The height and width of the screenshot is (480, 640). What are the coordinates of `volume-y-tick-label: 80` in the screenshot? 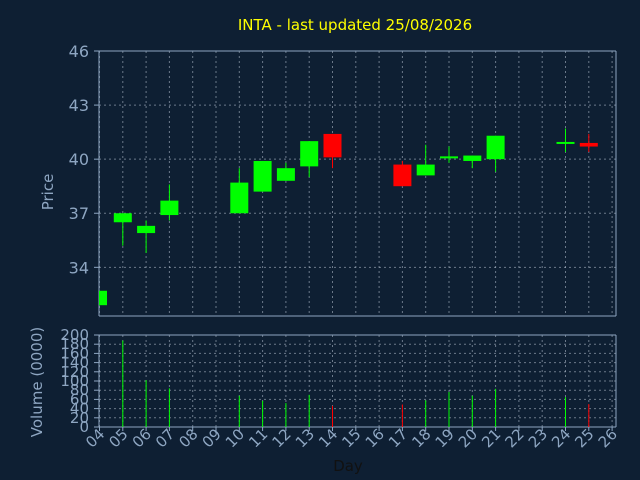 It's located at (79, 390).